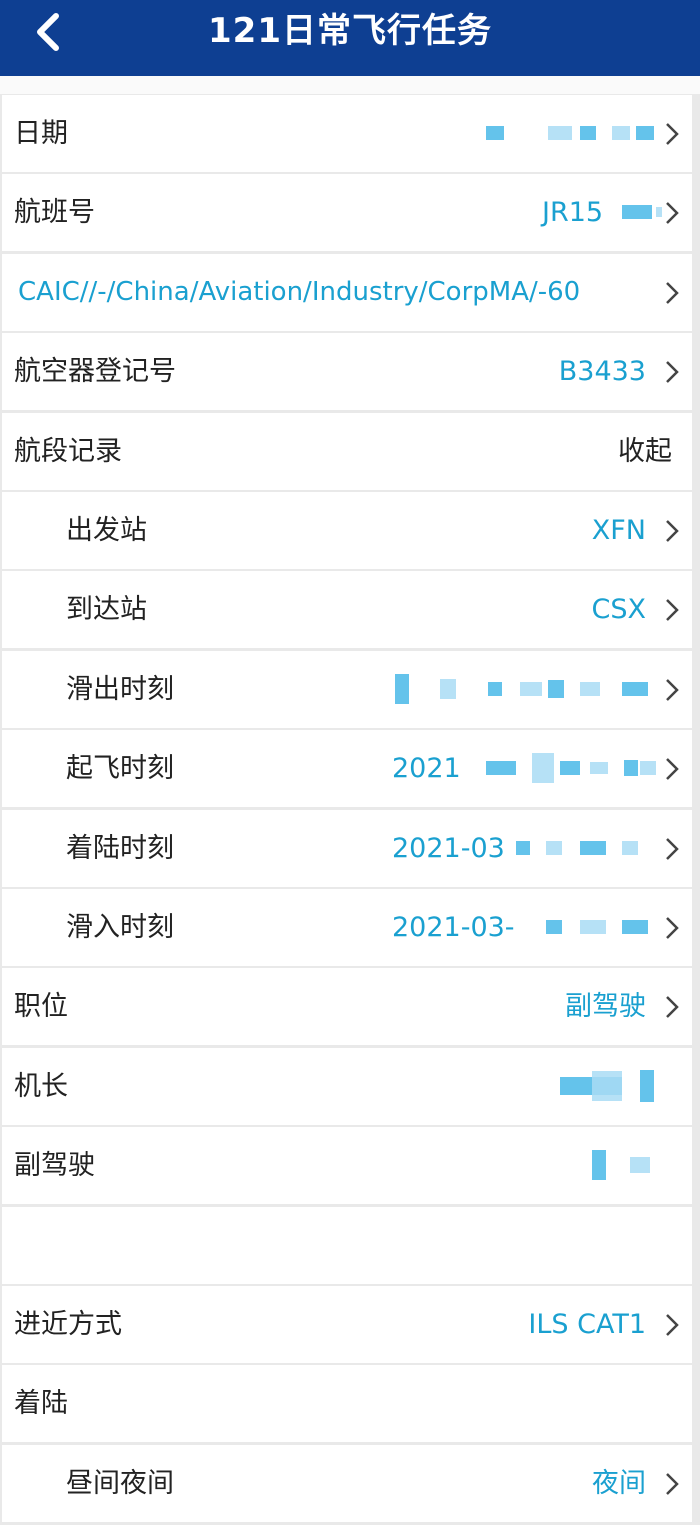 The image size is (700, 1525). What do you see at coordinates (453, 927) in the screenshot?
I see `row-value: 2021-03-` at bounding box center [453, 927].